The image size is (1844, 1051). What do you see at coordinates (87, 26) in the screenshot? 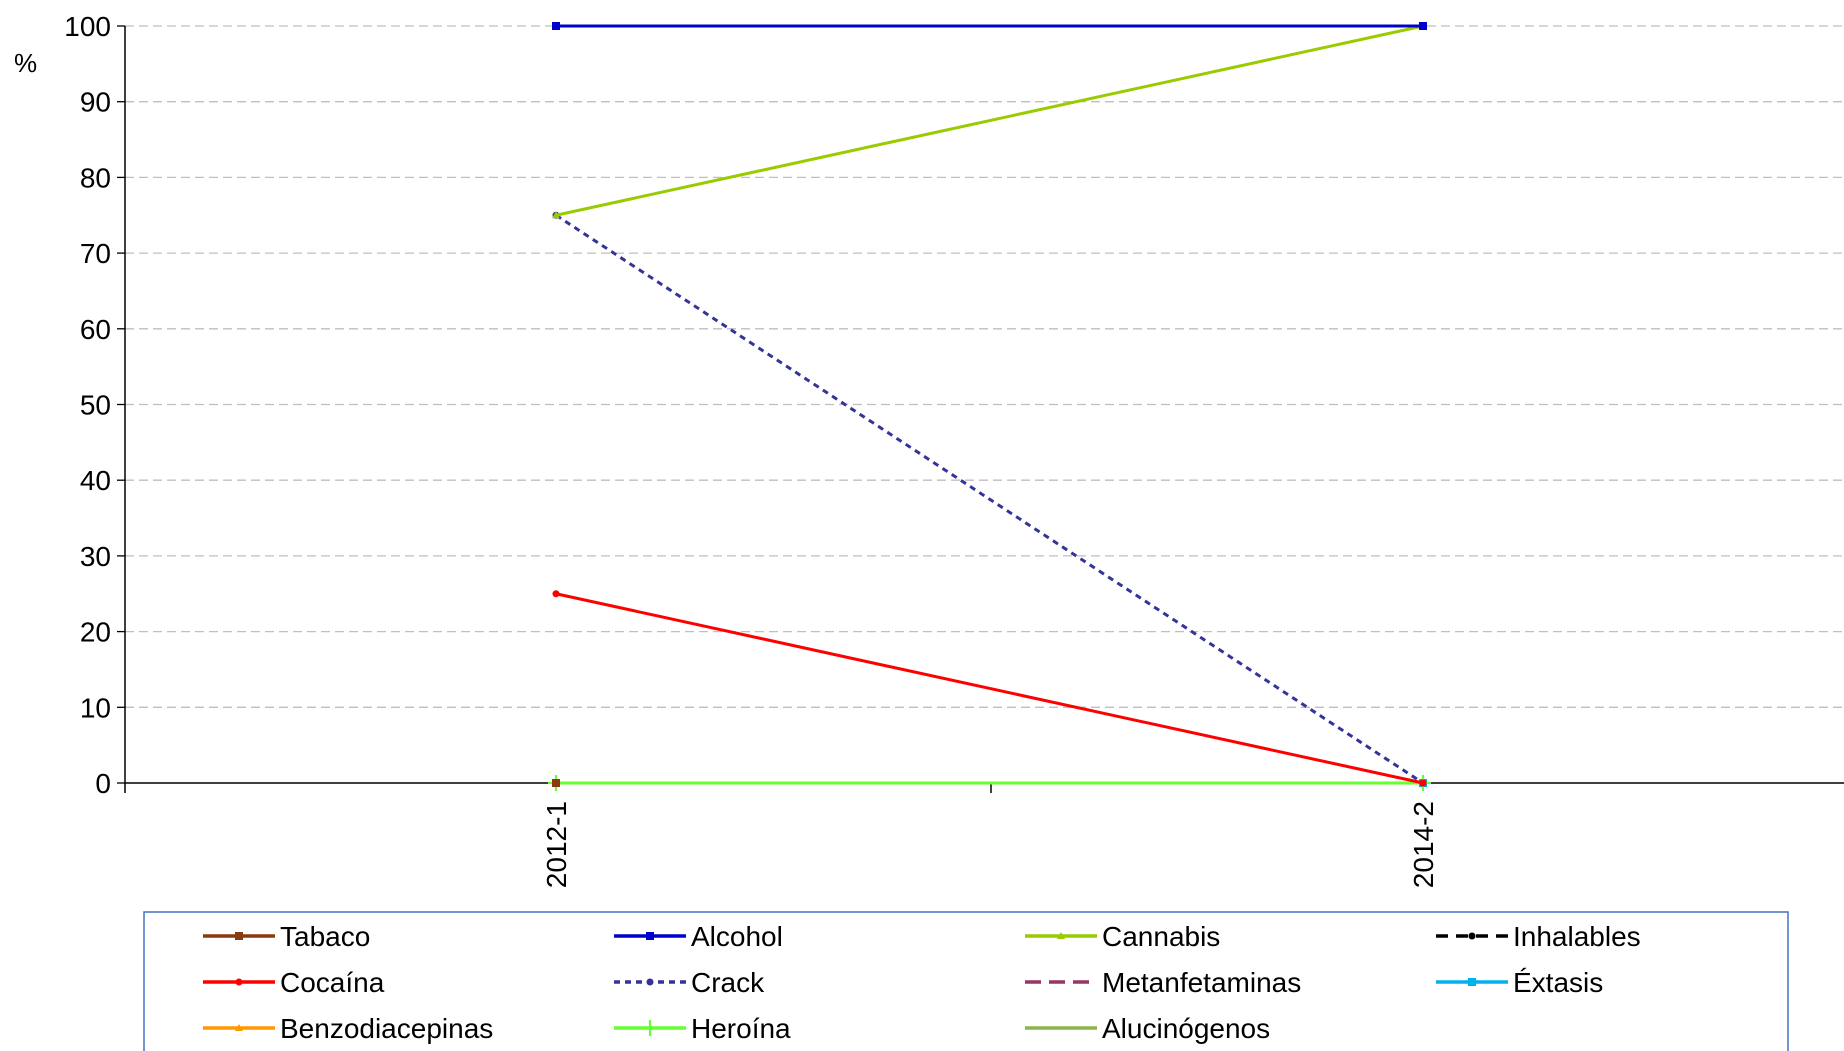
I see `y-tick-label: 100` at bounding box center [87, 26].